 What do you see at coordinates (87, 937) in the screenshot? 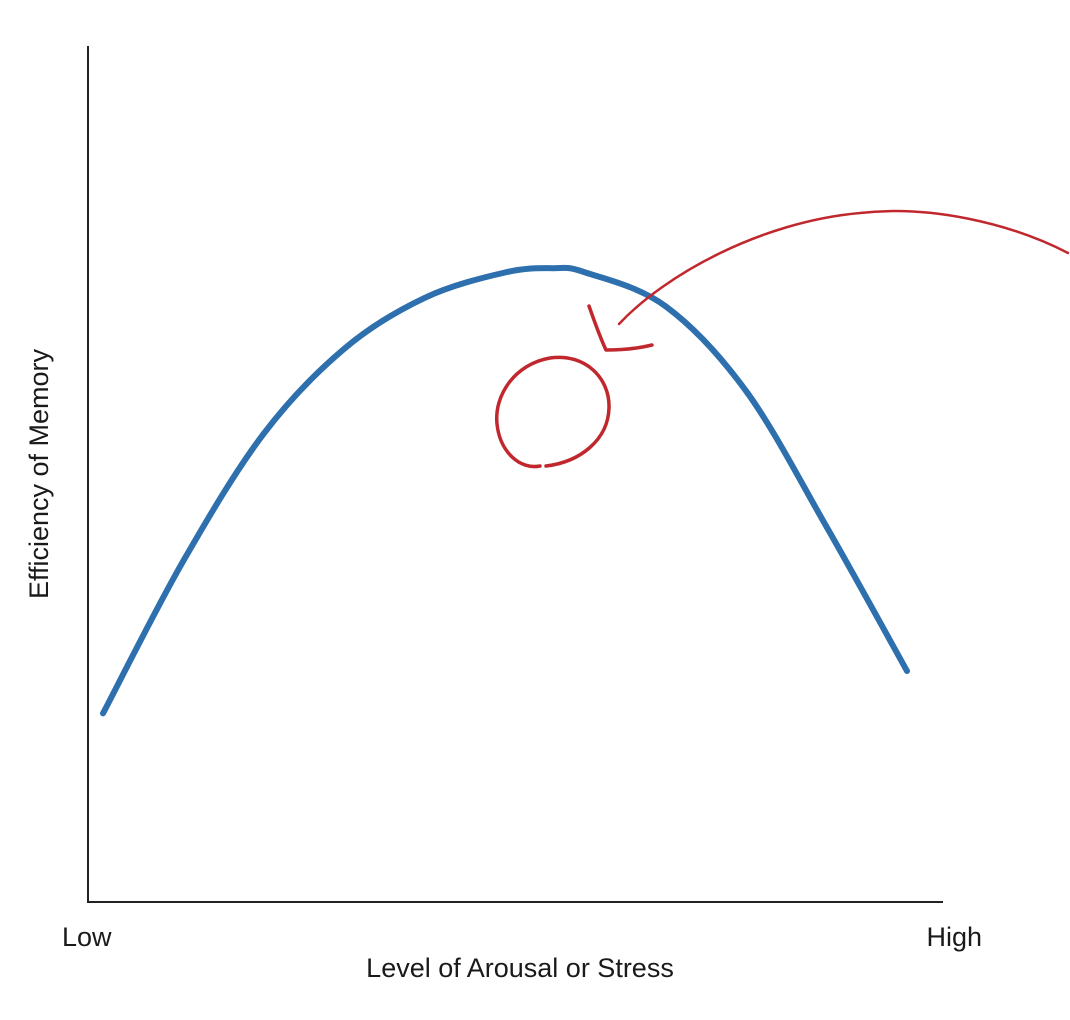
I see `x-tick-label-low: Low` at bounding box center [87, 937].